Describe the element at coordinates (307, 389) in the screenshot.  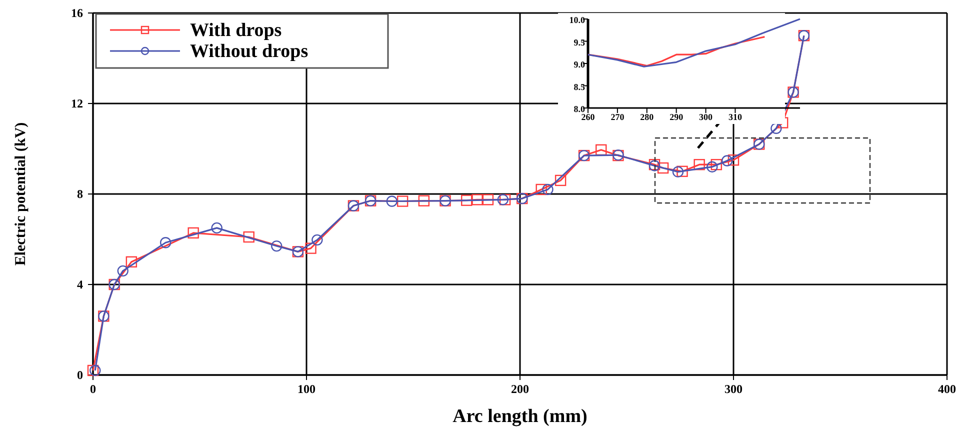
I see `x-tick-label: 100` at that location.